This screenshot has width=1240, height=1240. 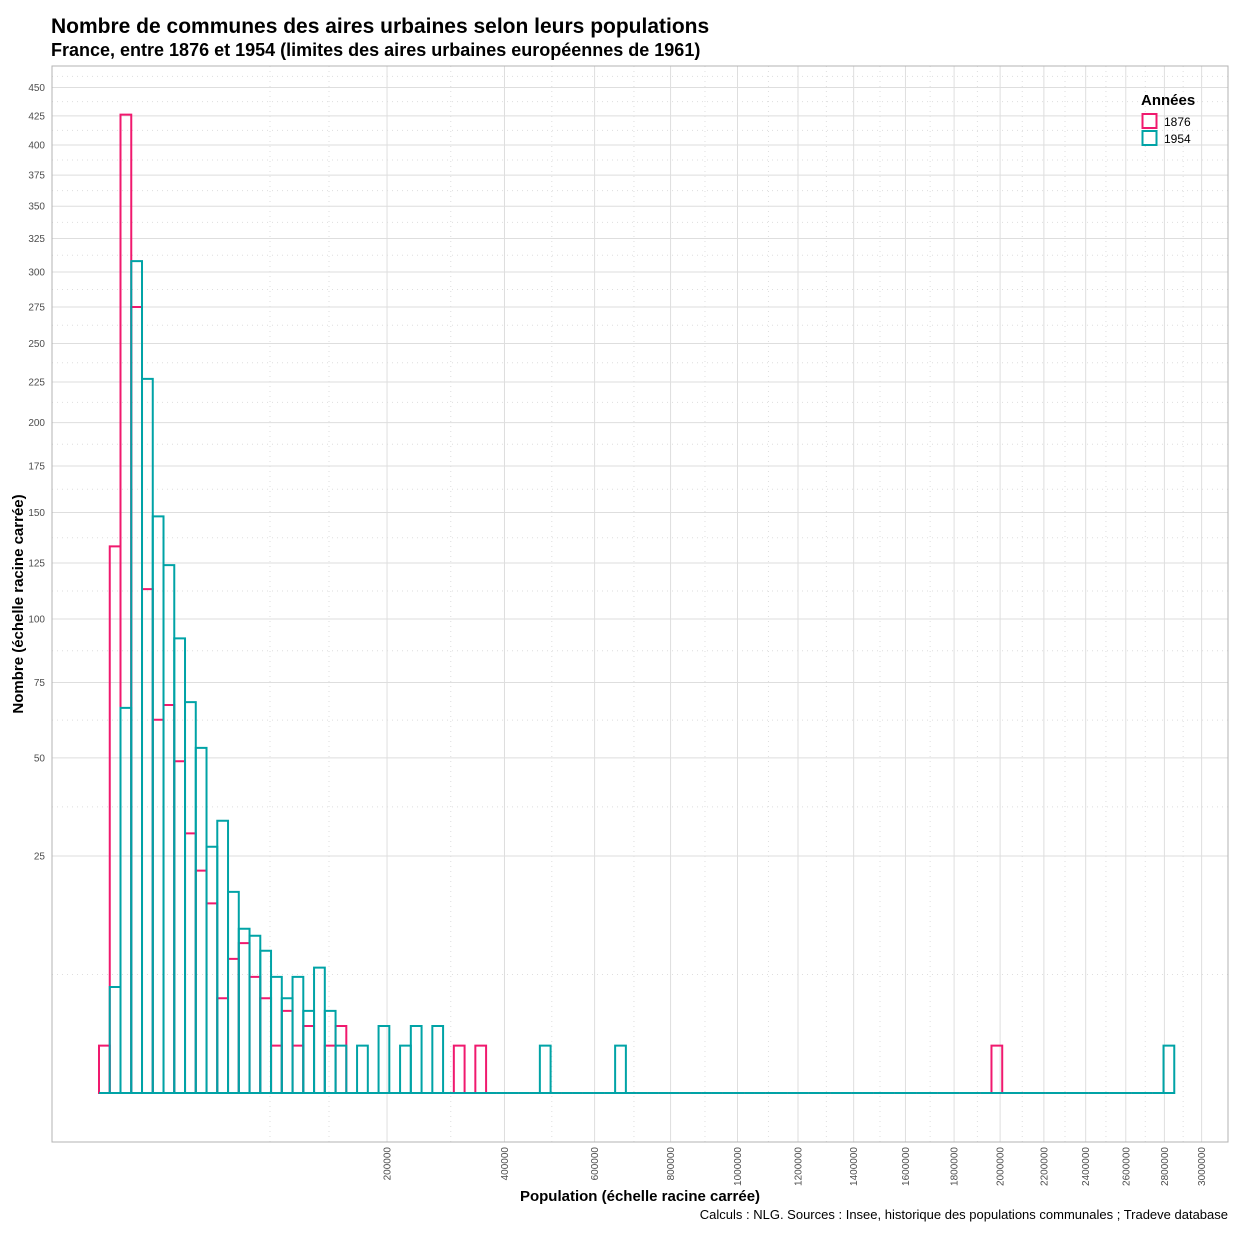 I want to click on y-tick-label: 450, so click(x=36, y=88).